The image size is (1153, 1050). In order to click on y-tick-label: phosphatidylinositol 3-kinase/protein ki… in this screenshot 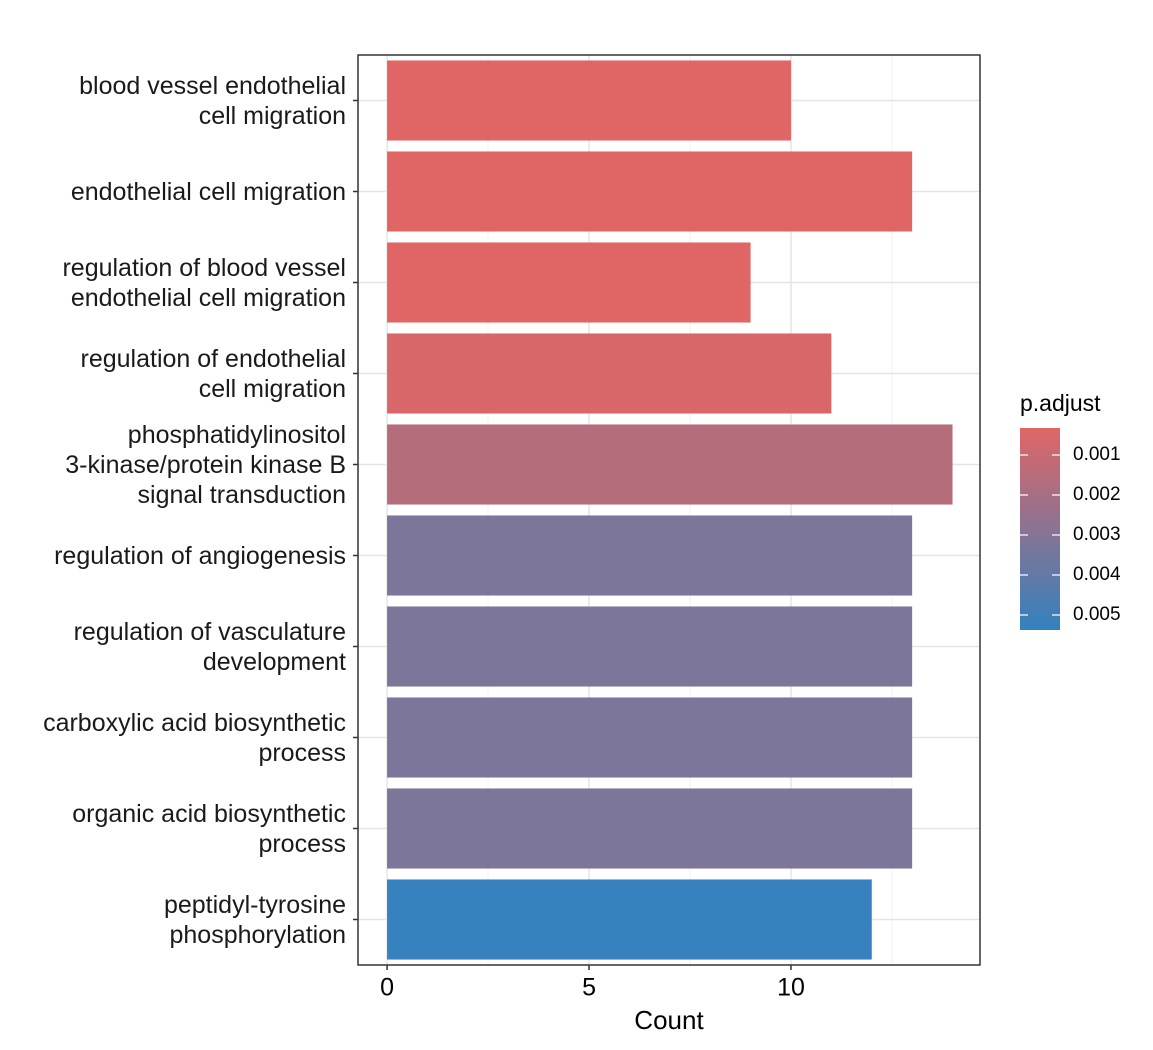, I will do `click(205, 464)`.